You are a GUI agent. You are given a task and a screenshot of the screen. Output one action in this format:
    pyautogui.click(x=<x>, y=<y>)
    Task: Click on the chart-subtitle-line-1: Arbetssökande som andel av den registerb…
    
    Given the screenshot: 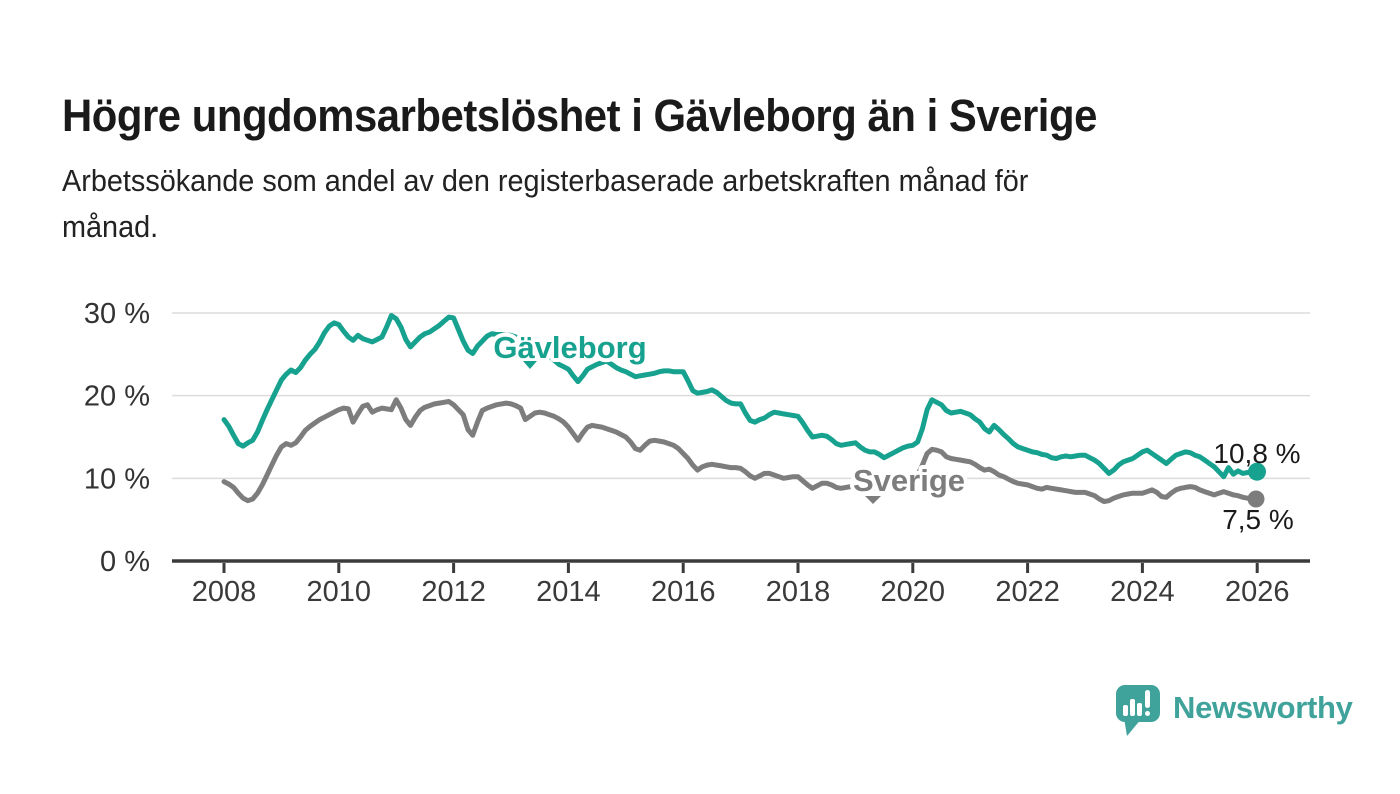 What is the action you would take?
    pyautogui.click(x=545, y=180)
    